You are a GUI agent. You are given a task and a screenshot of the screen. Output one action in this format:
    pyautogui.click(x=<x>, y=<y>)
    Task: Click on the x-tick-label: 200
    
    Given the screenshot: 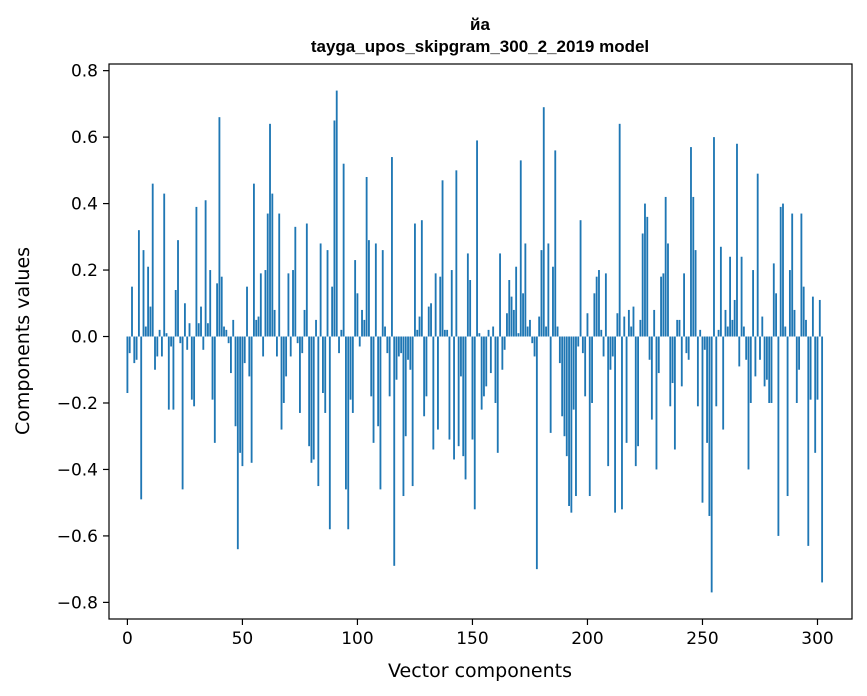 What is the action you would take?
    pyautogui.click(x=587, y=639)
    